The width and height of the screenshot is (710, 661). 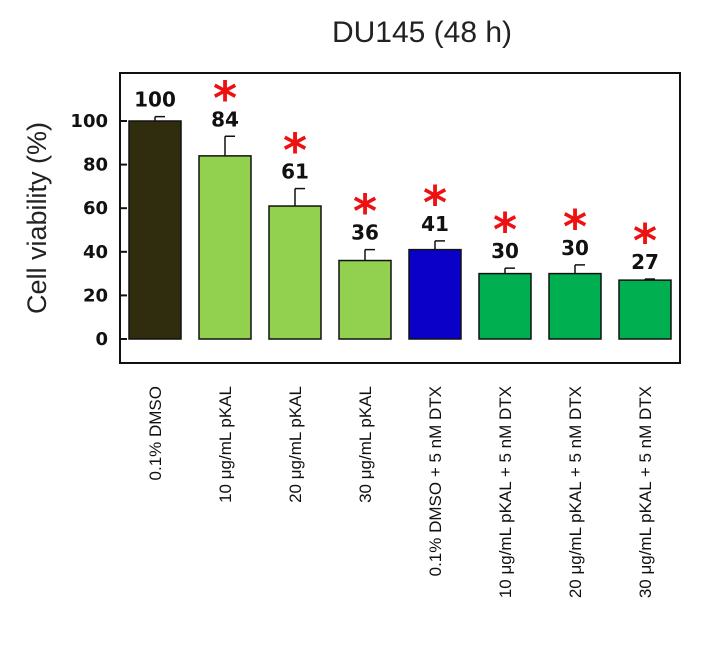 I want to click on chart-title: DU145 (48 h), so click(x=422, y=32).